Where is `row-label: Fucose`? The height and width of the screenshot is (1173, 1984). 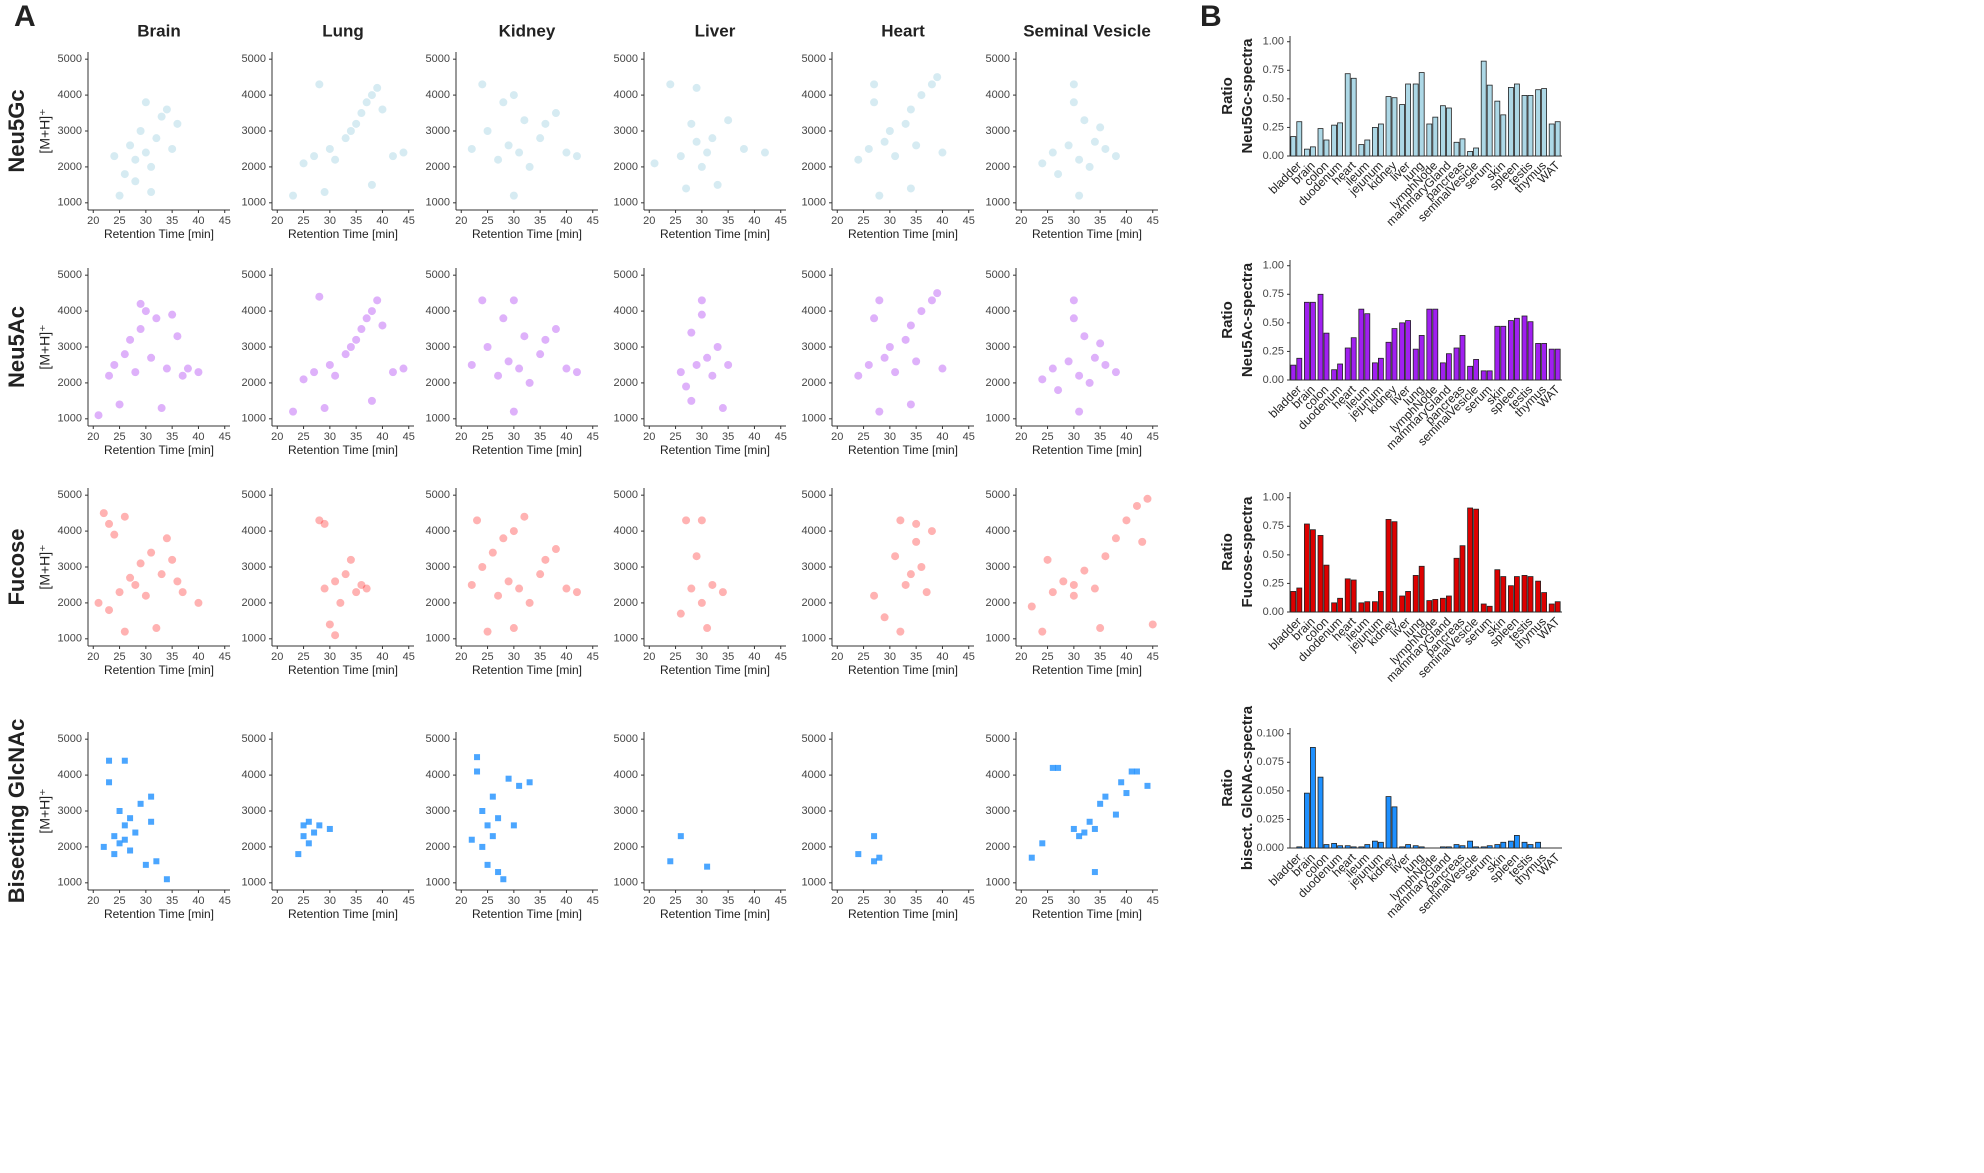
row-label: Fucose is located at coordinates (16, 566).